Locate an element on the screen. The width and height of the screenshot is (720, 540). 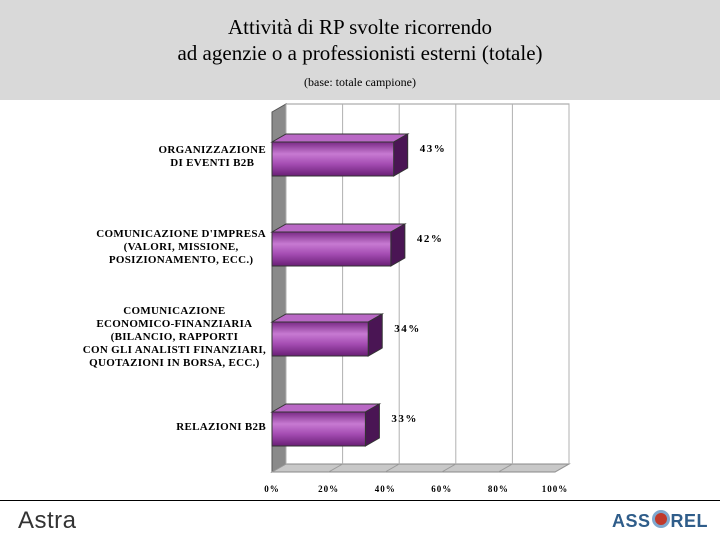
assorel-logo: ASS REL is located at coordinates (660, 521).